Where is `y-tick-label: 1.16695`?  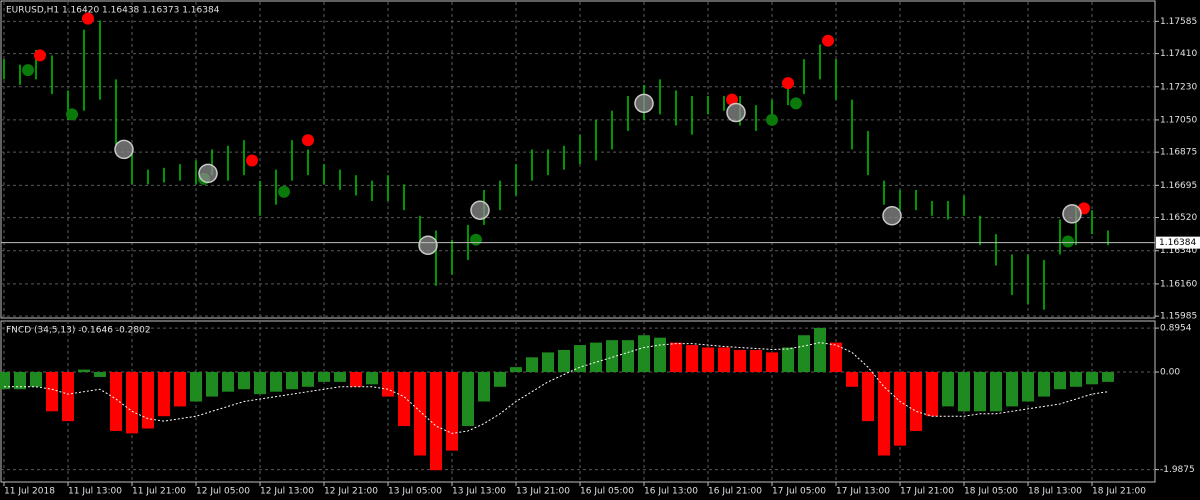
y-tick-label: 1.16695 is located at coordinates (1178, 186).